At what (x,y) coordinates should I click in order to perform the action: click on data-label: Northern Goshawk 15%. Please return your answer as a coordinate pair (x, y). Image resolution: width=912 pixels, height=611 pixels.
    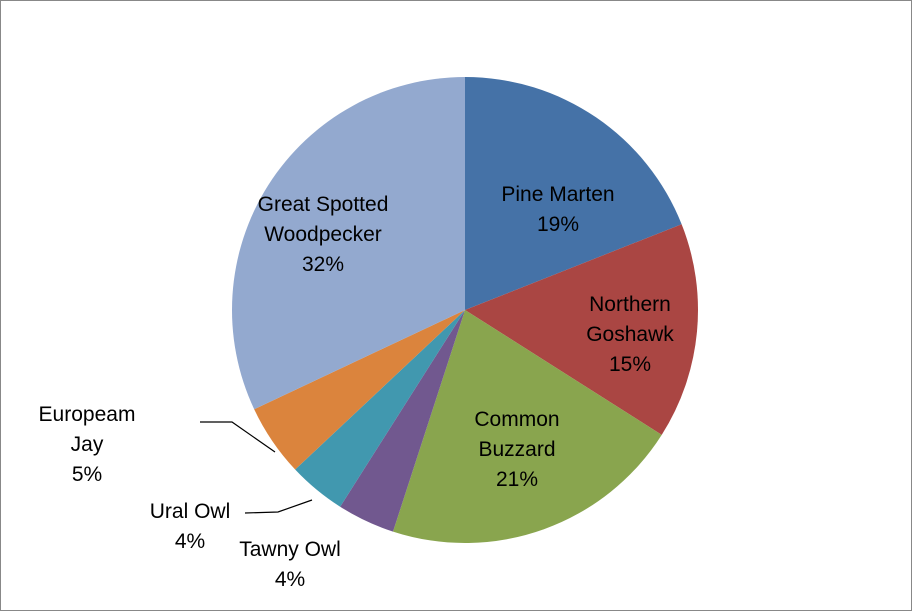
    Looking at the image, I should click on (630, 335).